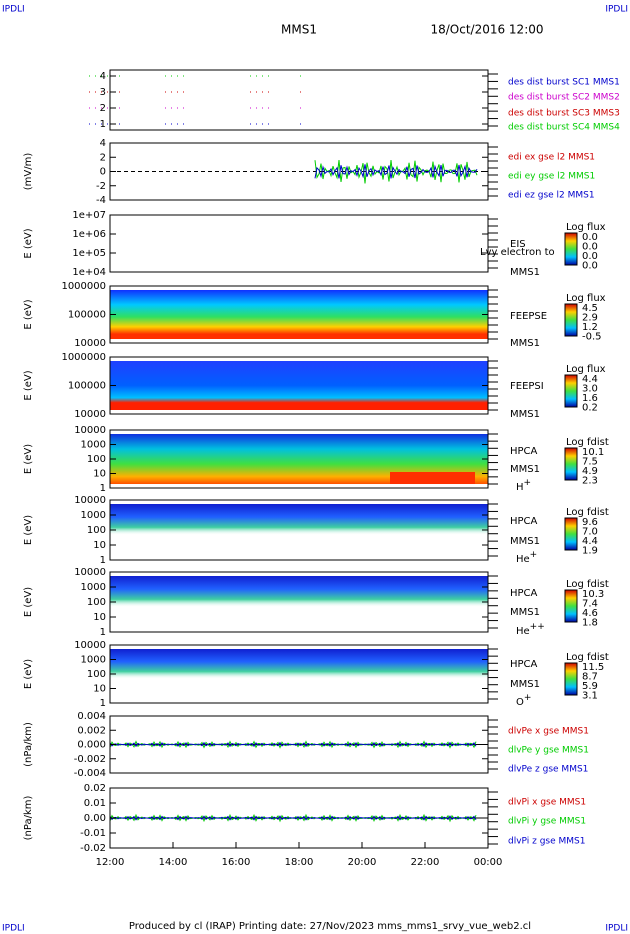 The image size is (630, 934). What do you see at coordinates (488, 862) in the screenshot?
I see `x-tick-label: 00:00` at bounding box center [488, 862].